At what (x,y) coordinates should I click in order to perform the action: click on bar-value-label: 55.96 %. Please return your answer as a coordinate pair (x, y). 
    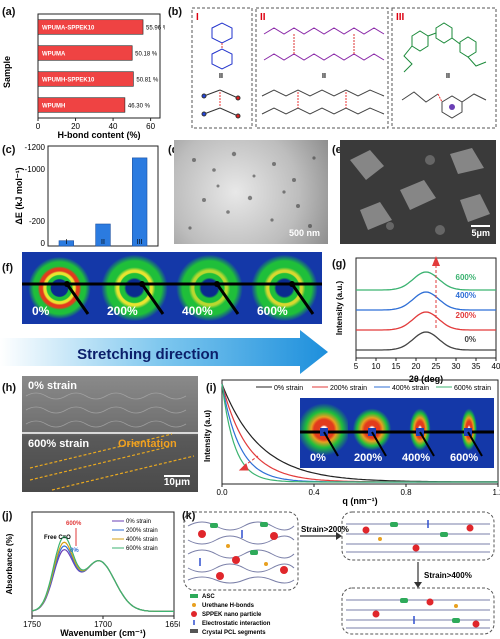
    Looking at the image, I should click on (155, 29).